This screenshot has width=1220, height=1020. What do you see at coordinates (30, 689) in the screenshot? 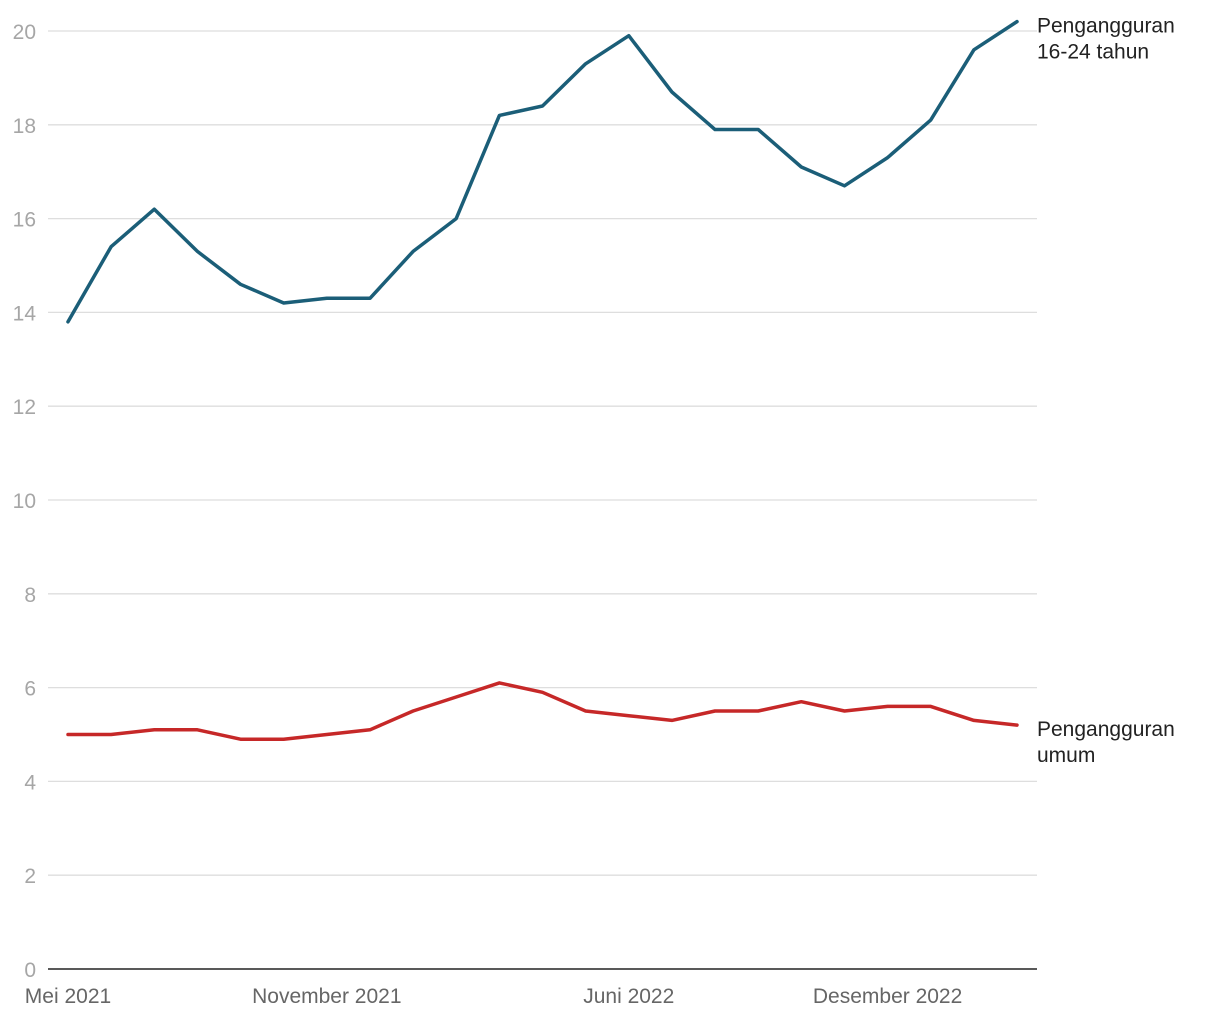
I see `y-tick-label: 6` at bounding box center [30, 689].